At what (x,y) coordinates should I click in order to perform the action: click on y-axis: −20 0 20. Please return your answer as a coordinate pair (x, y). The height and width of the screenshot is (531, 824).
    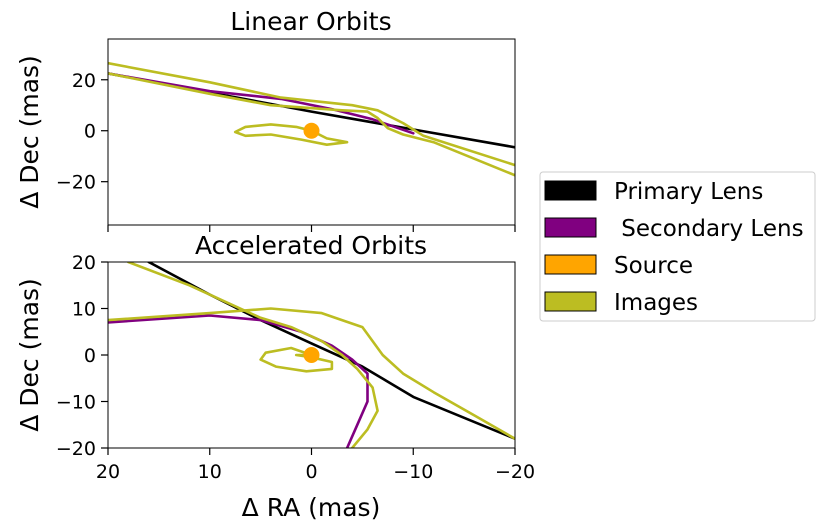
    Looking at the image, I should click on (82, 132).